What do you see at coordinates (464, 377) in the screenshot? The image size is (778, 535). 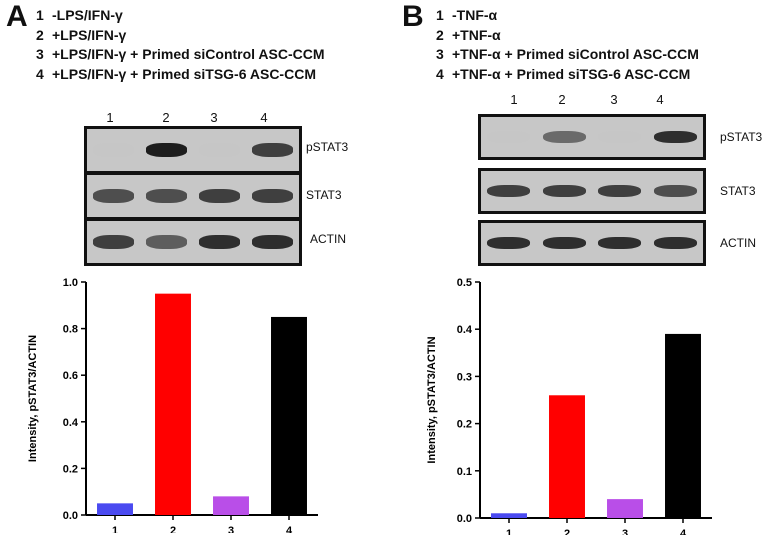 I see `y-tick-label: 0.3` at bounding box center [464, 377].